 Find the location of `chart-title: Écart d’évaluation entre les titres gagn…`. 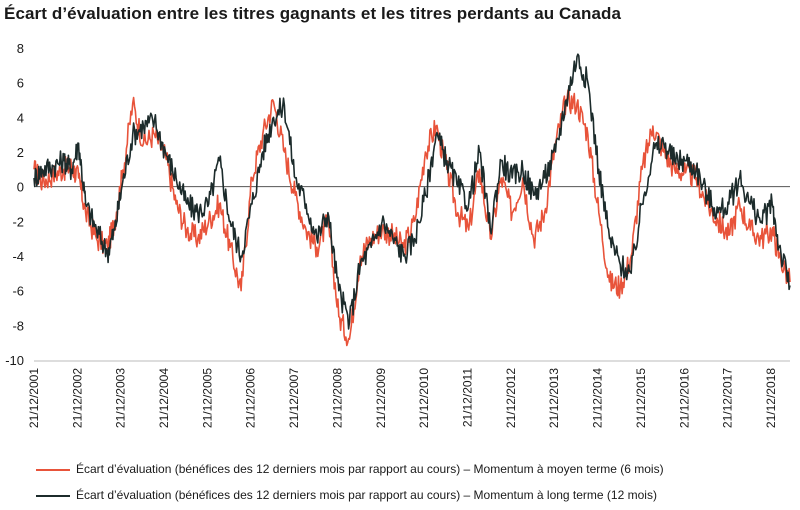

chart-title: Écart d’évaluation entre les titres gagn… is located at coordinates (313, 13).